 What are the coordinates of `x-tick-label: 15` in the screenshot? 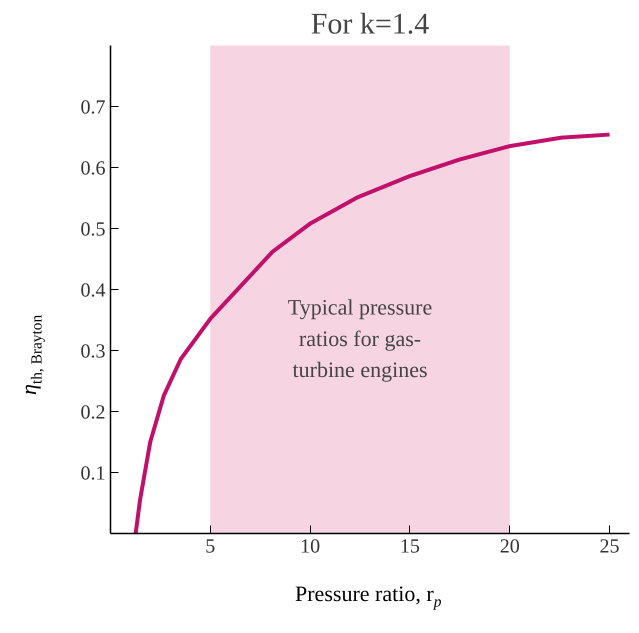 It's located at (410, 547).